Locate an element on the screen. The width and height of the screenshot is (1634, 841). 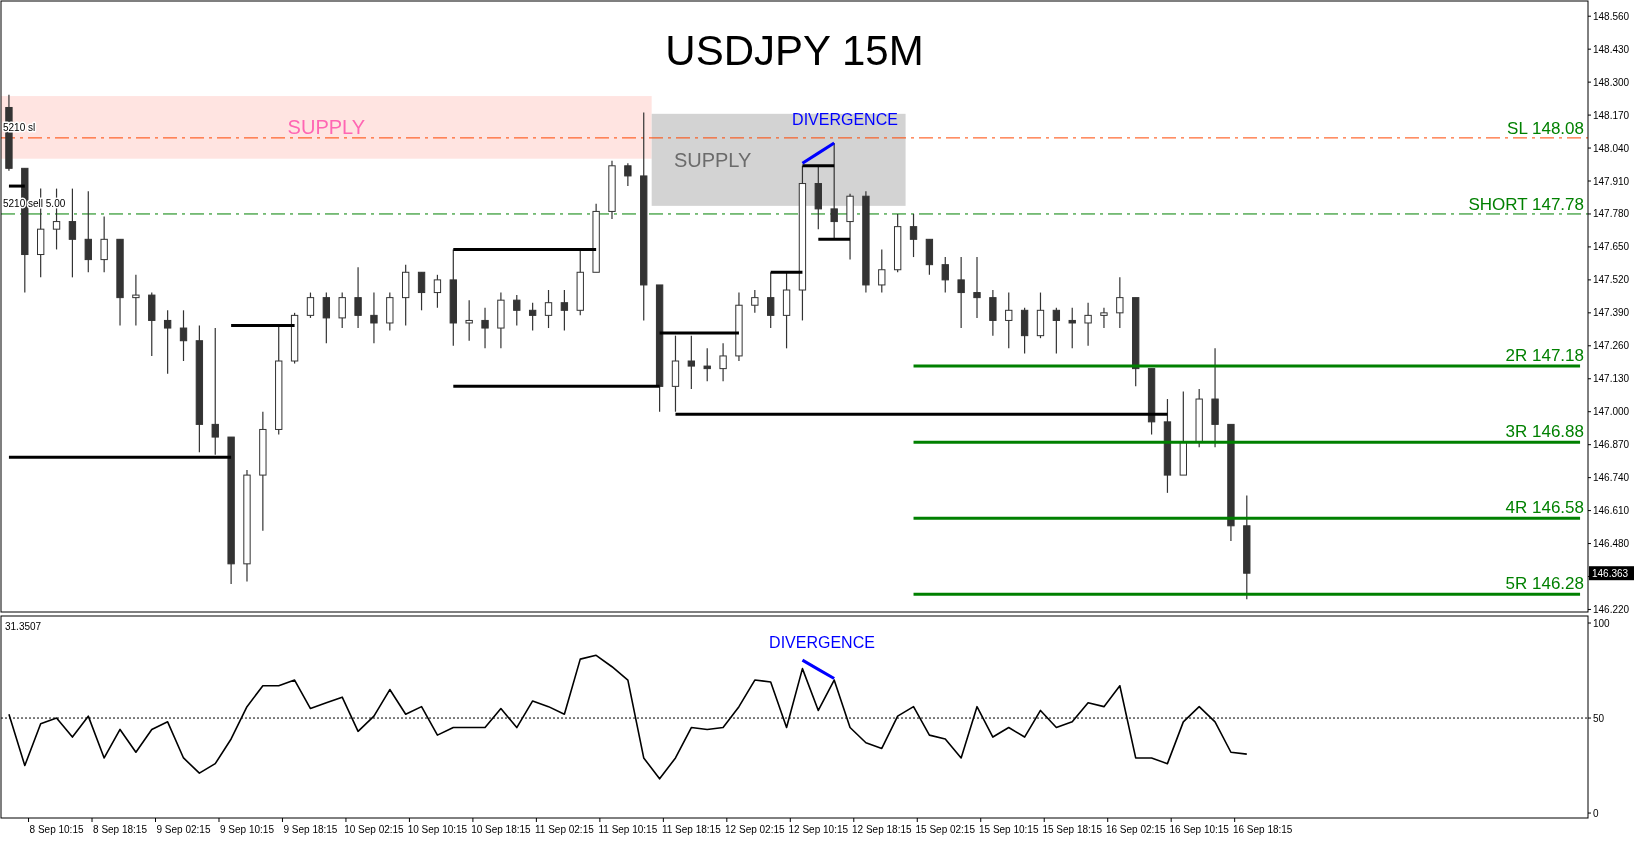
ref-line-label: SL 148.08 is located at coordinates (1545, 128).